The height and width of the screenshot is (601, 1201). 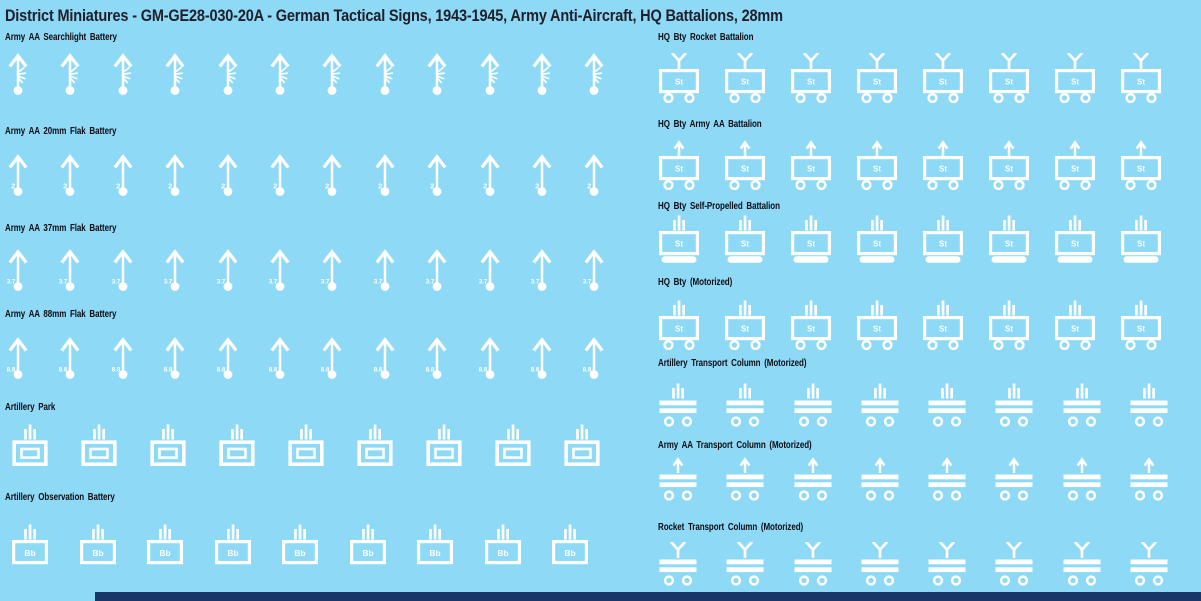 I want to click on icon-row-rocket-transport, so click(x=913, y=564).